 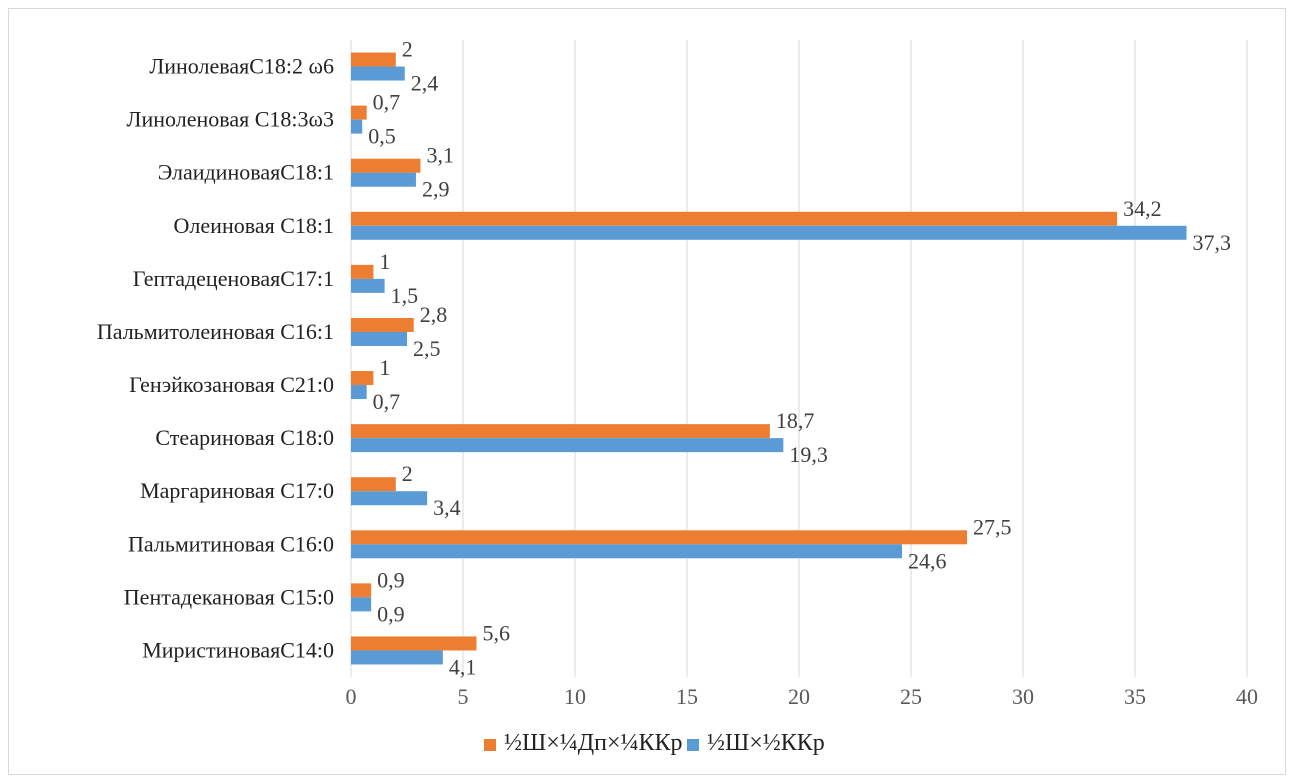 I want to click on category-label: Пентадекановая С15:0, so click(x=229, y=596).